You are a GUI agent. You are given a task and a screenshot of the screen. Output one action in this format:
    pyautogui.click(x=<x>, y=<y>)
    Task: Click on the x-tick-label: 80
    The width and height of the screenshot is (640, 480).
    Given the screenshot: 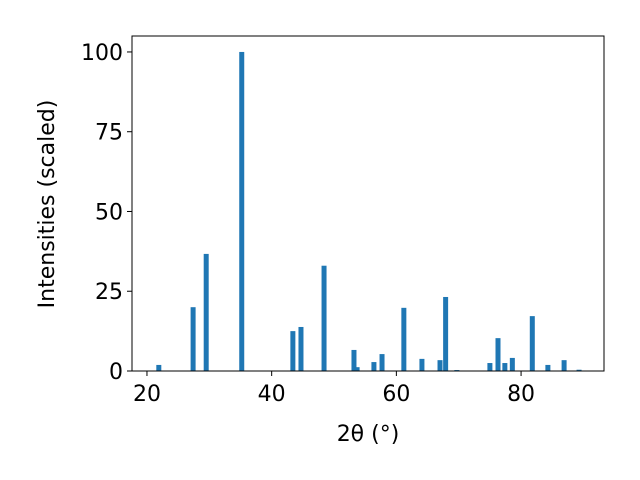 What is the action you would take?
    pyautogui.click(x=521, y=394)
    